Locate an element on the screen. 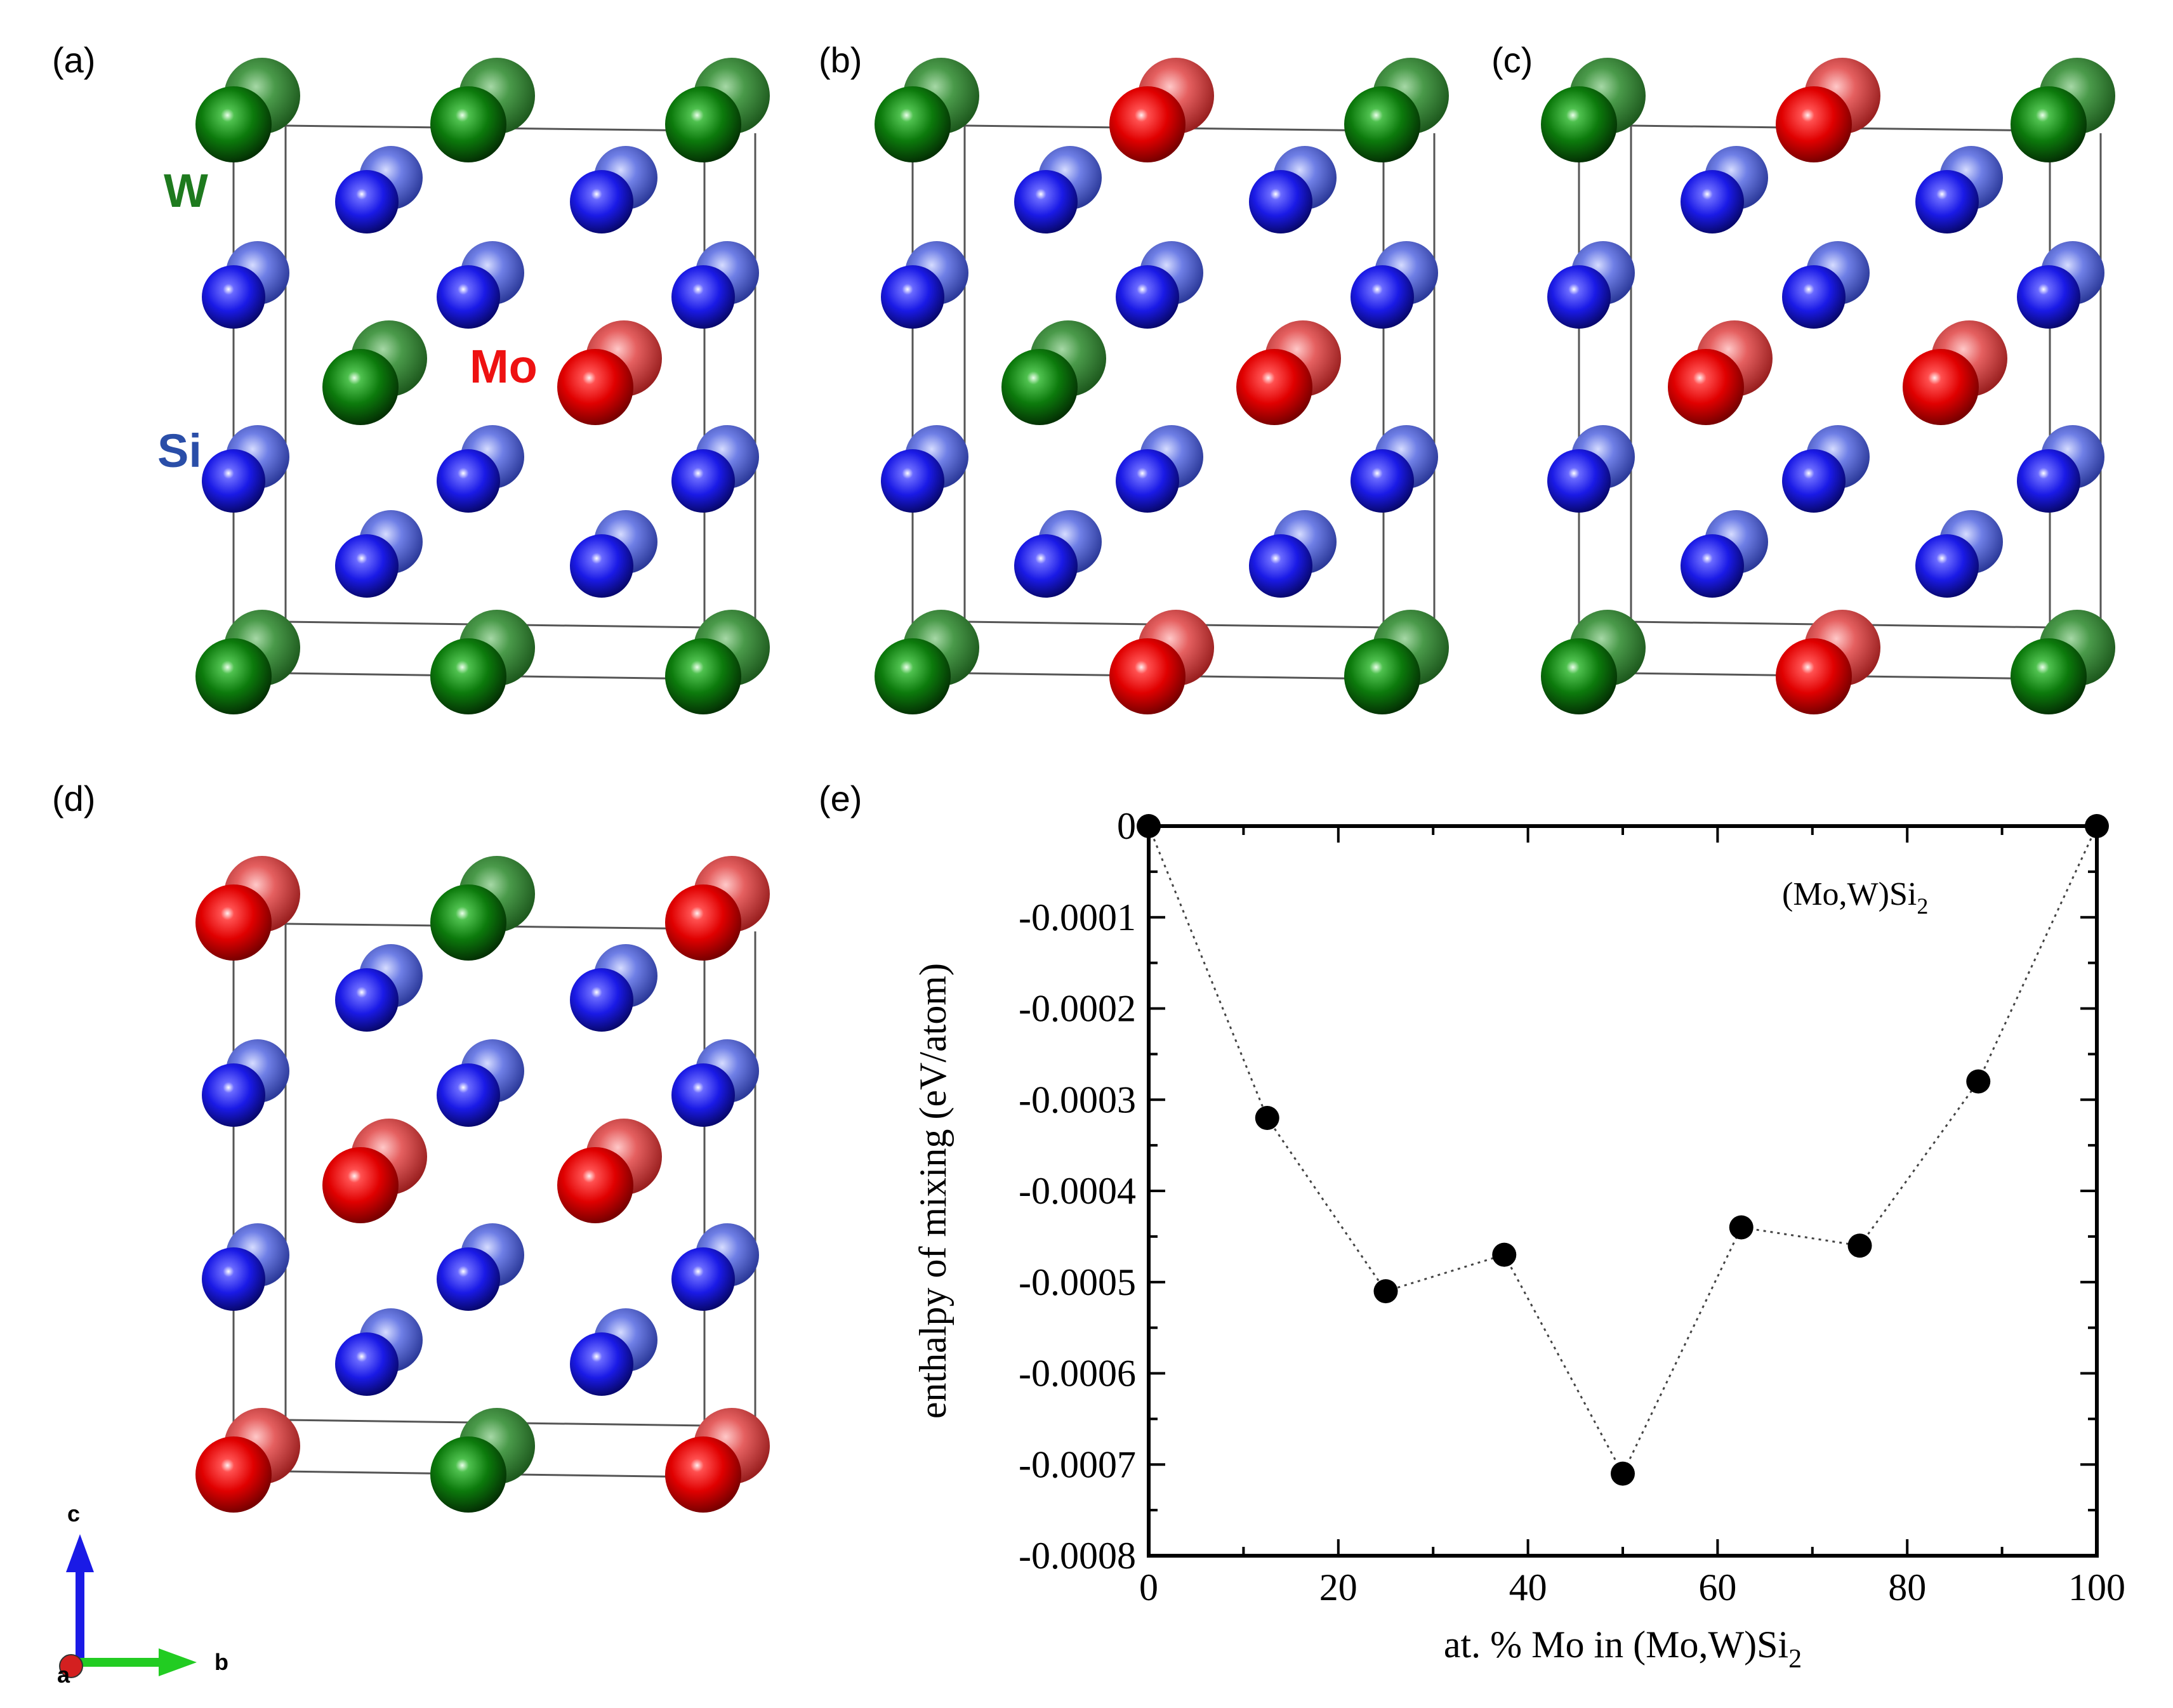  y-tick-label: -0.0007 is located at coordinates (1077, 1464).